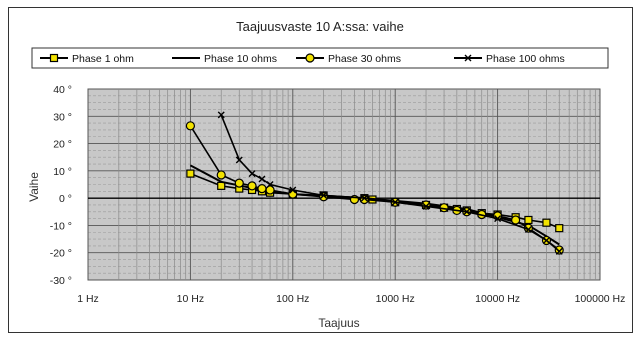 The image size is (641, 338). I want to click on x-tick-label: 10 Hz, so click(190, 299).